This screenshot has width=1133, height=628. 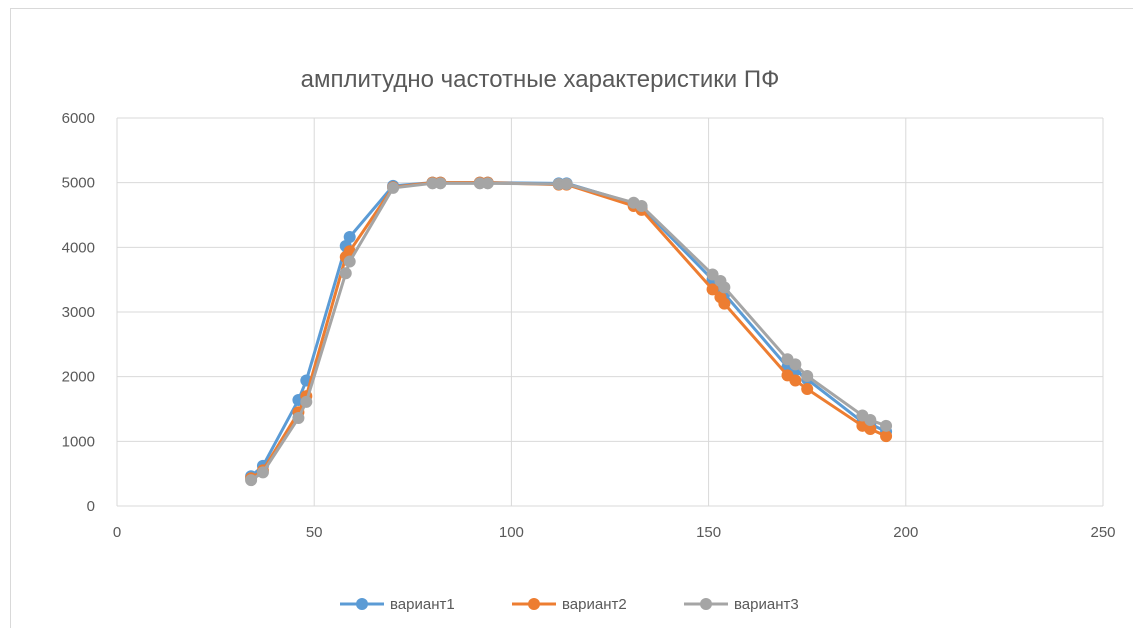 What do you see at coordinates (511, 532) in the screenshot?
I see `x-tick-label: 100` at bounding box center [511, 532].